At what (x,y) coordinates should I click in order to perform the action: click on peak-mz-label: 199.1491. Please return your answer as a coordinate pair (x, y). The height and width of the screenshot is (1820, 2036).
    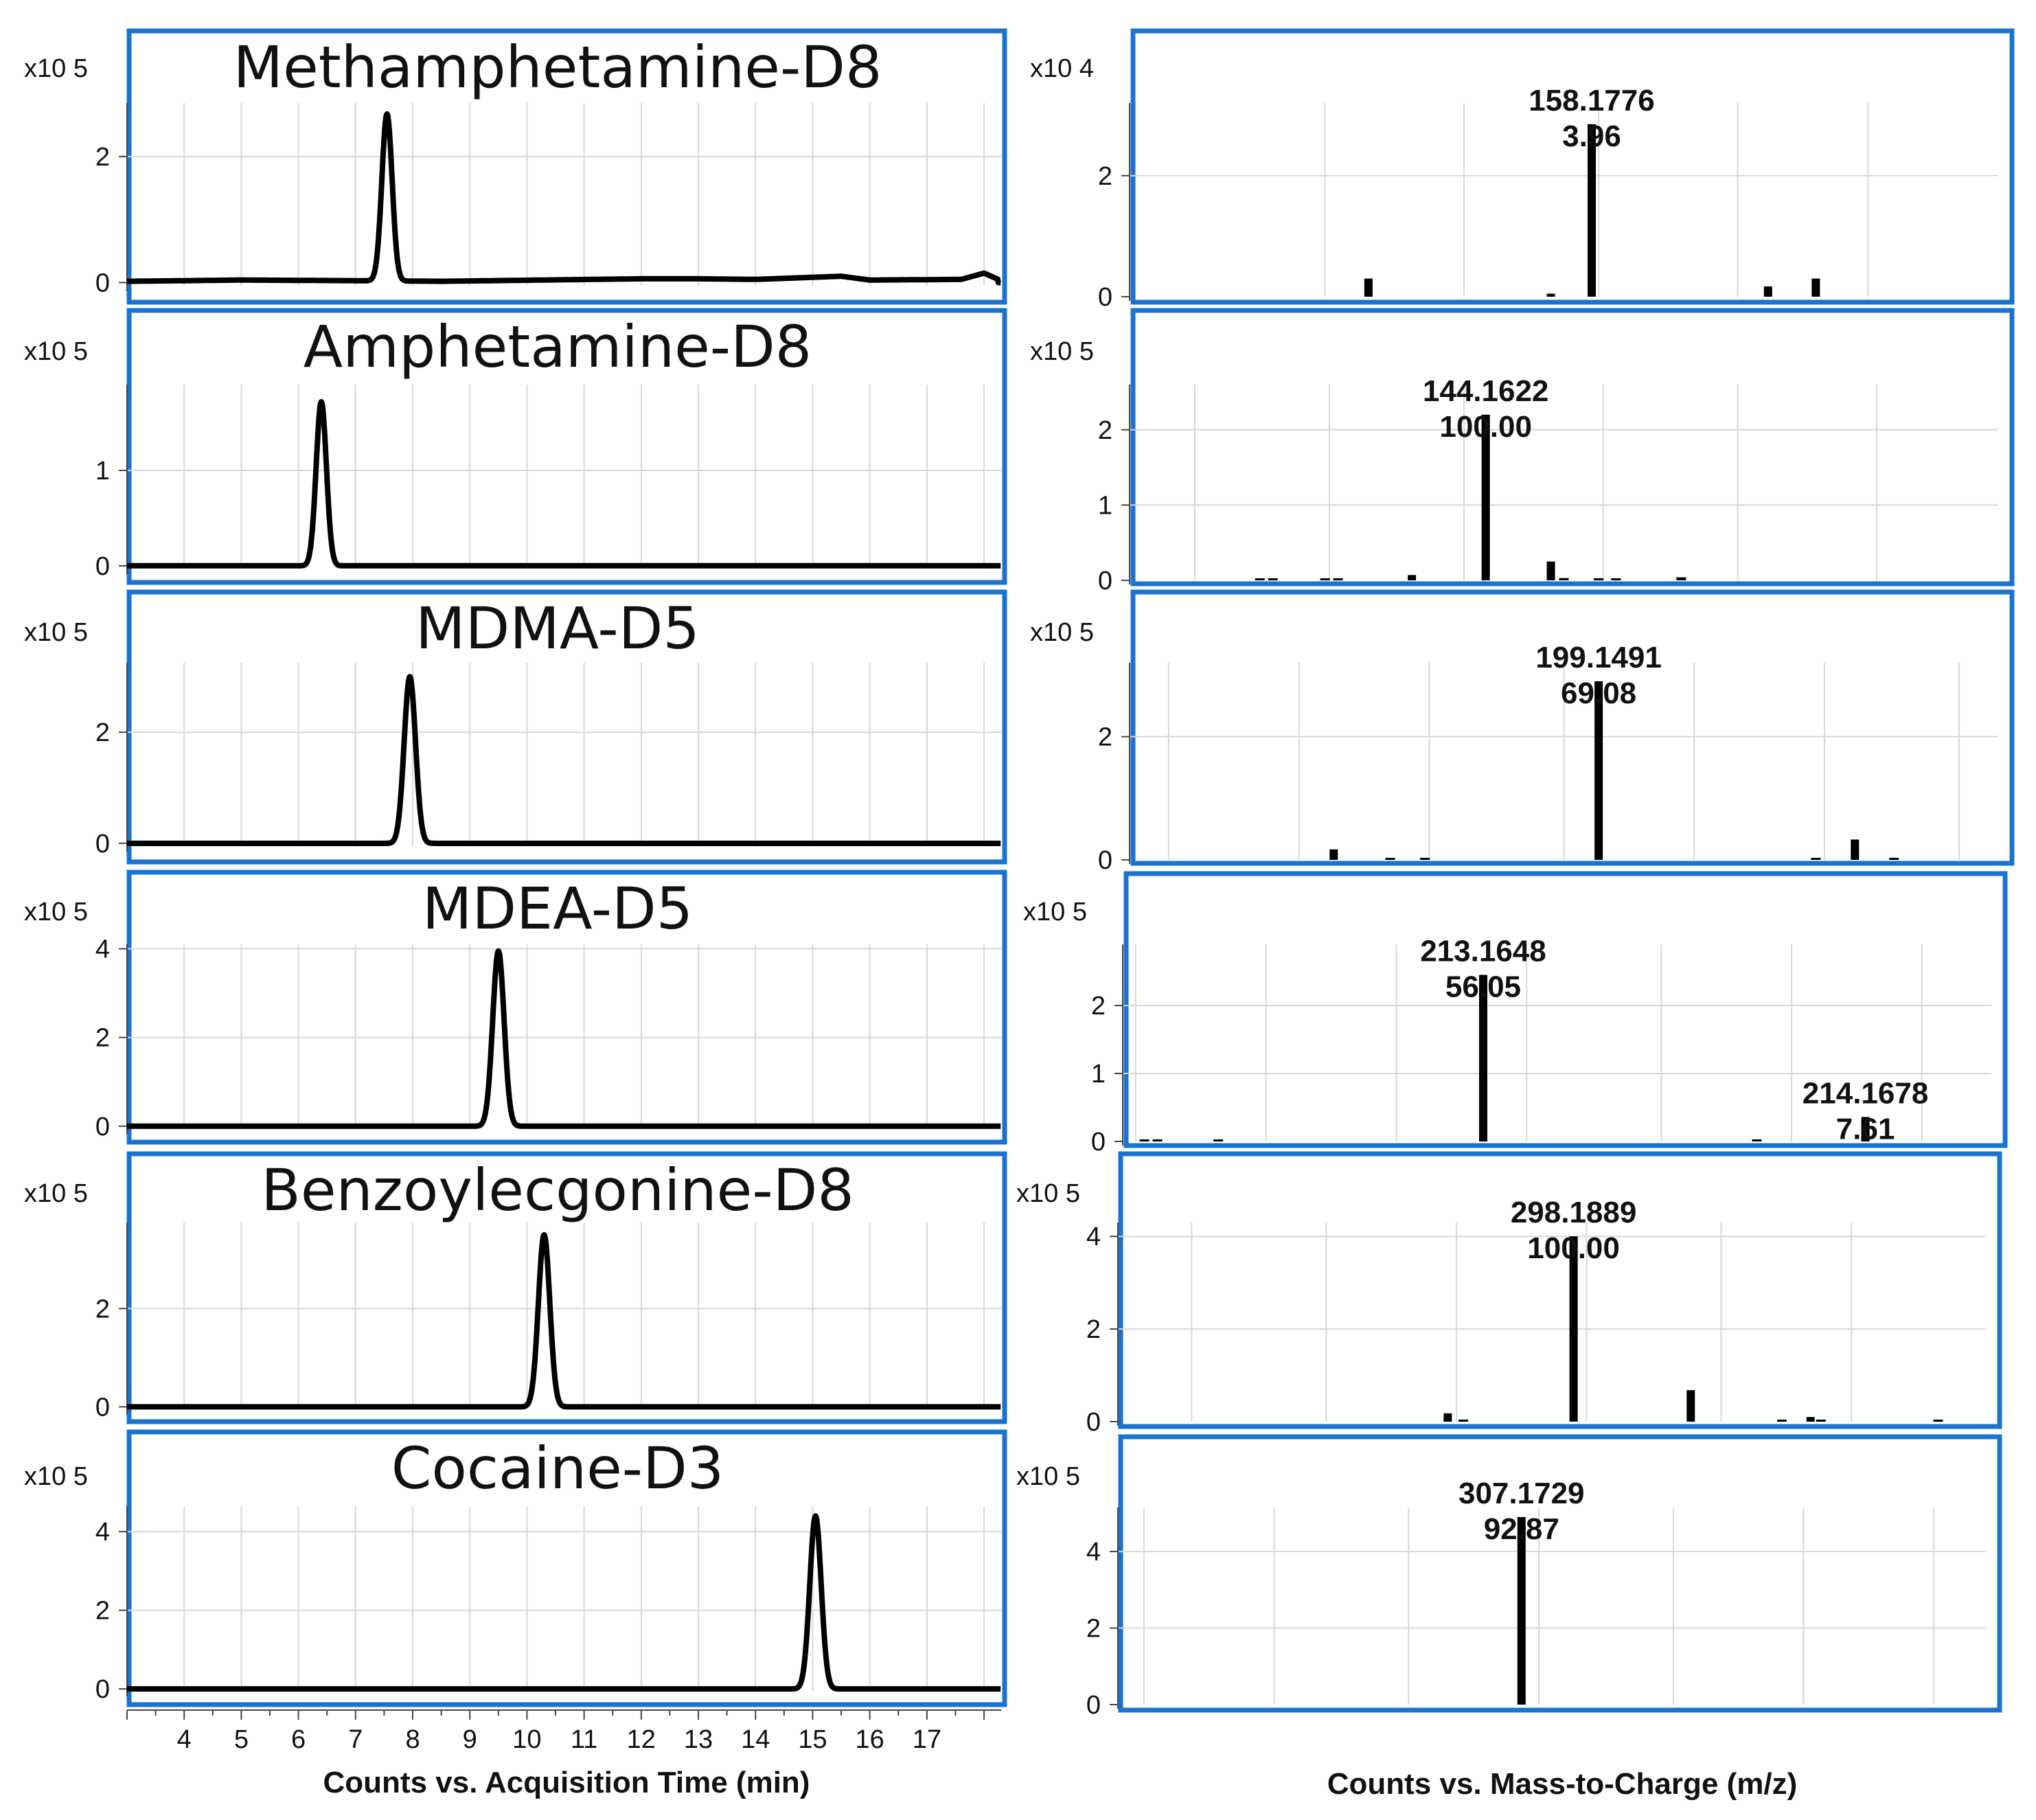
    Looking at the image, I should click on (1598, 657).